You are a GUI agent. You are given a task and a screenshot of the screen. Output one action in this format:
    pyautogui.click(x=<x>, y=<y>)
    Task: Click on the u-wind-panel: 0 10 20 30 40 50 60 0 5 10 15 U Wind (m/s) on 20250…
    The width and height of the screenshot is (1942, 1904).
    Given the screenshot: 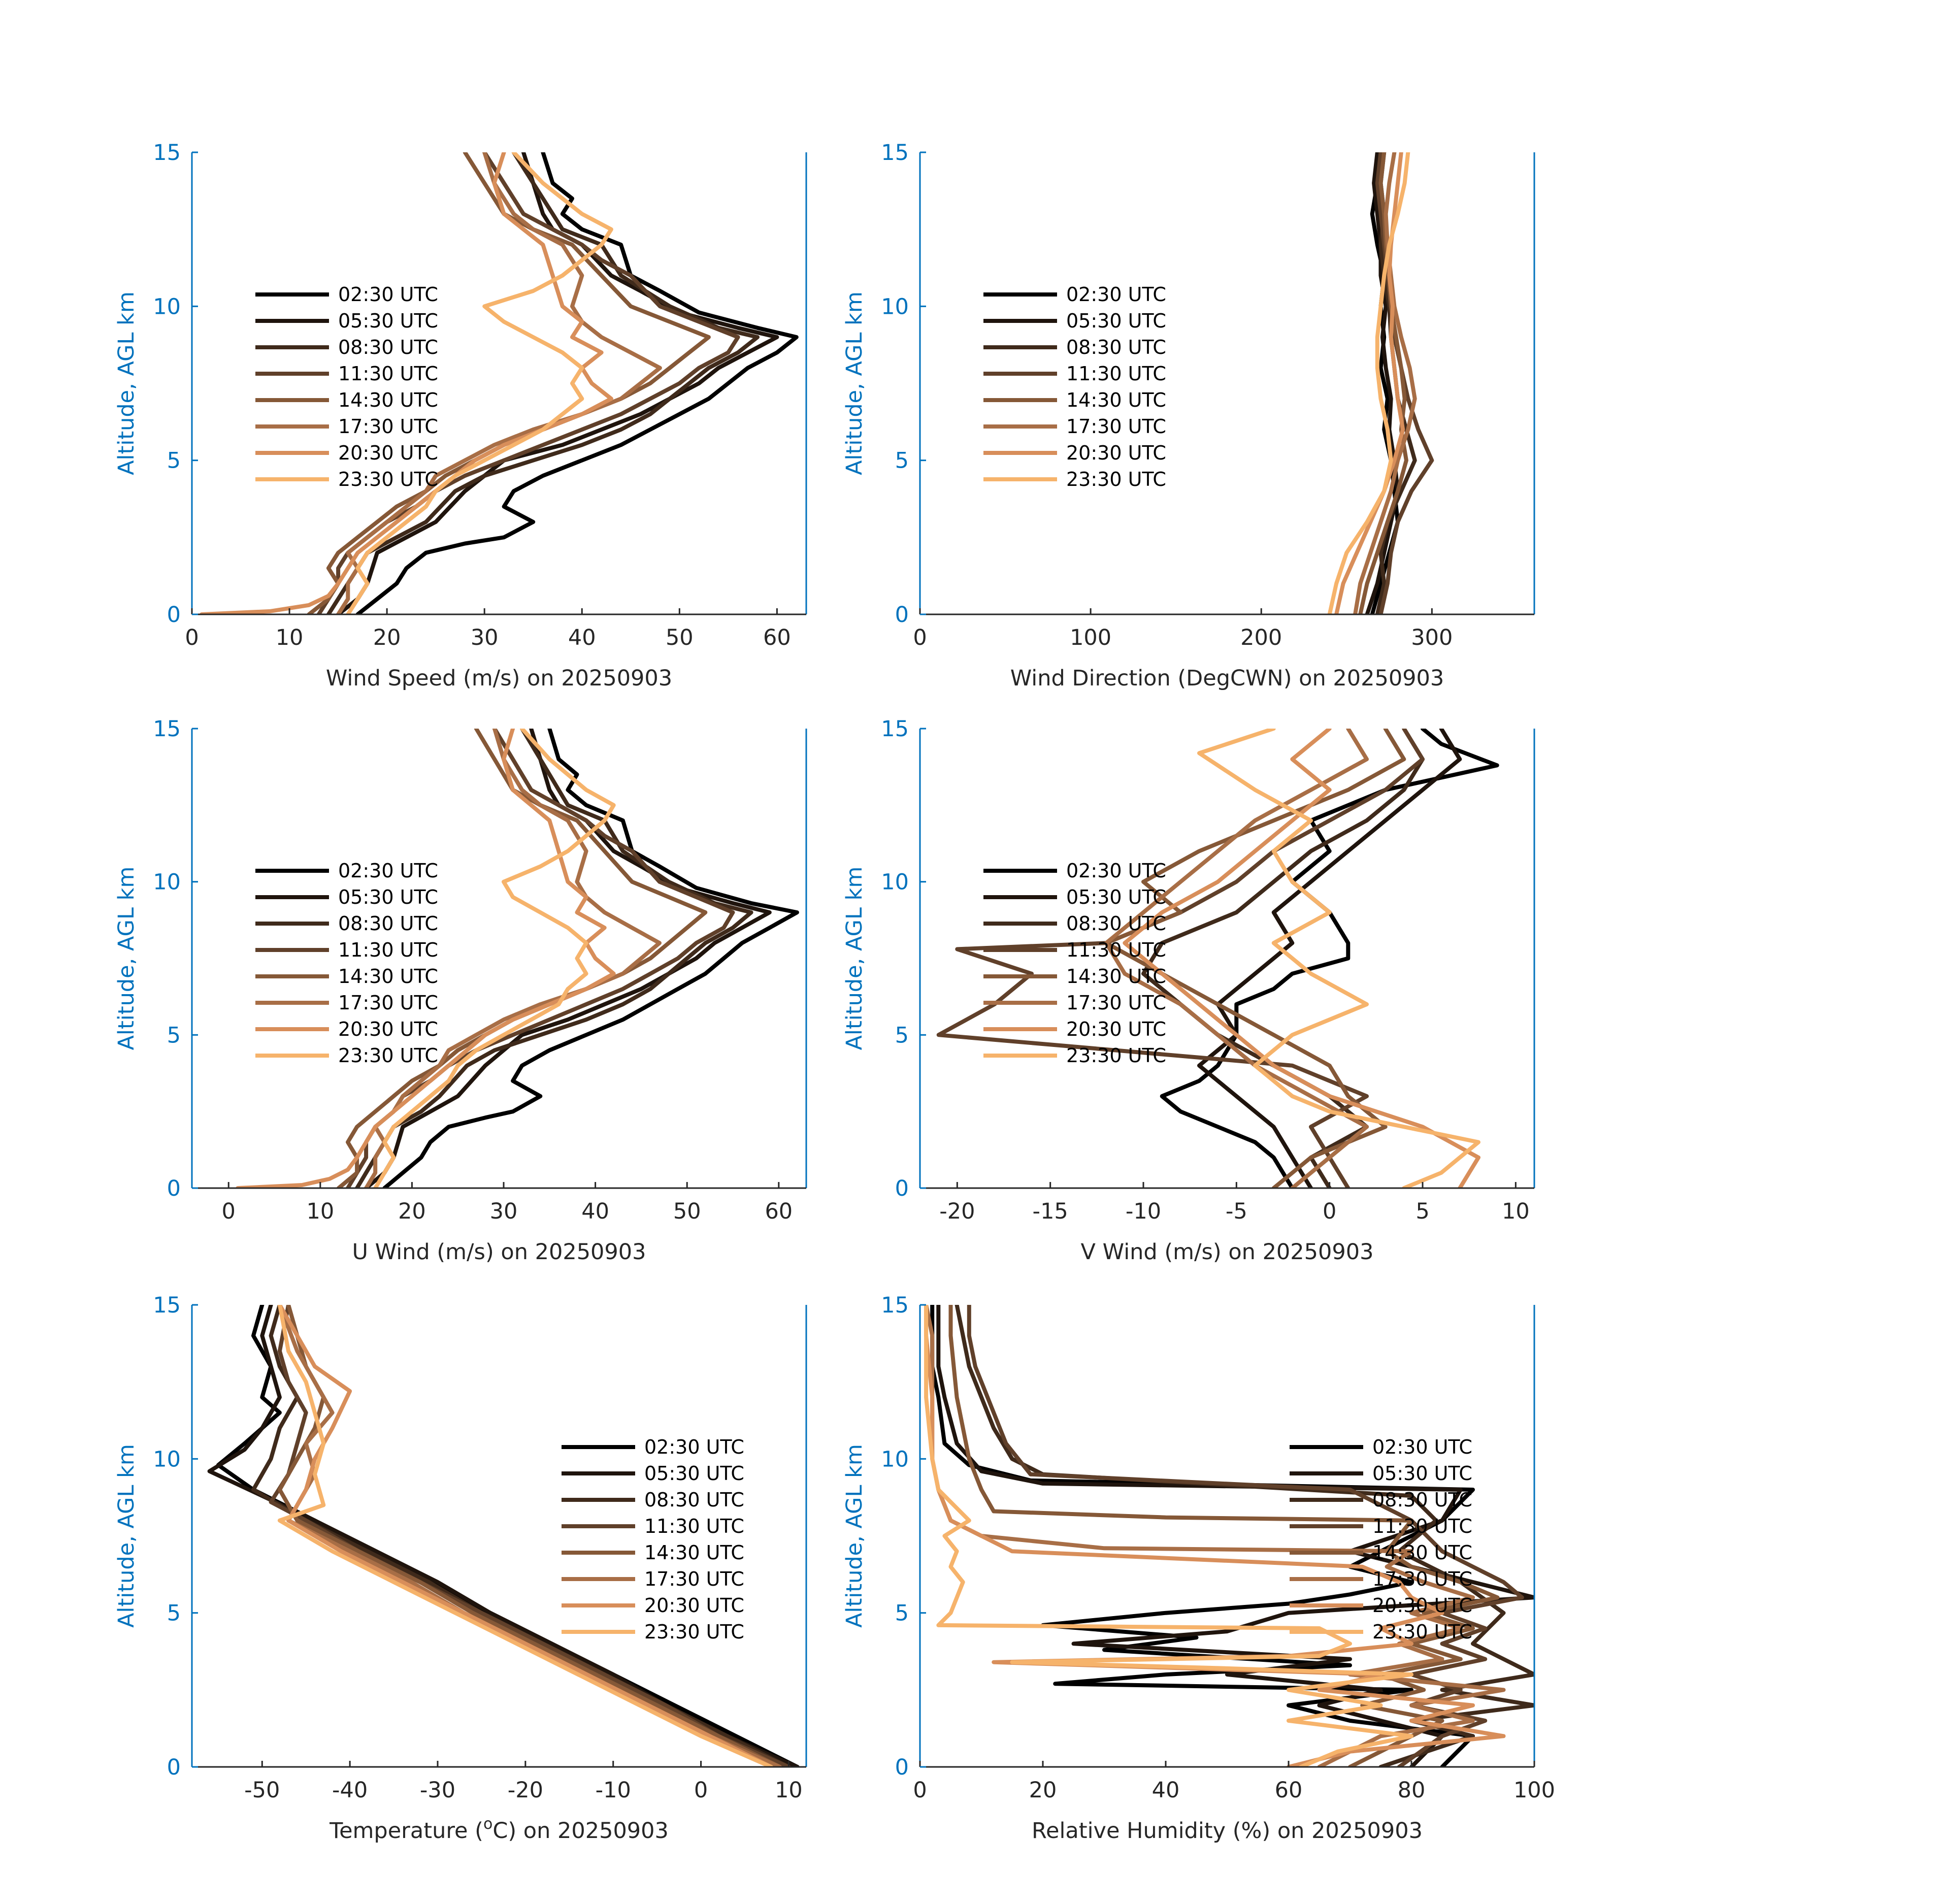 What is the action you would take?
    pyautogui.click(x=460, y=991)
    